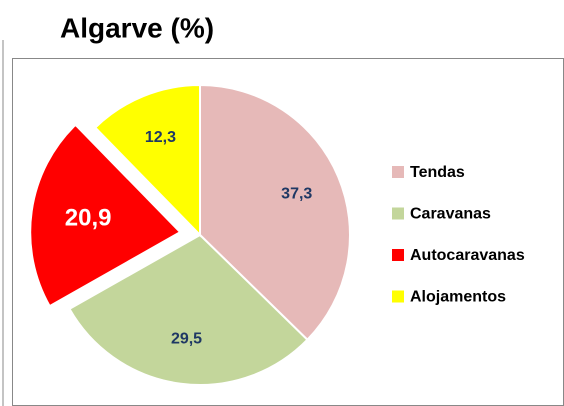 Image resolution: width=564 pixels, height=406 pixels. I want to click on data-label: 12,3, so click(160, 137).